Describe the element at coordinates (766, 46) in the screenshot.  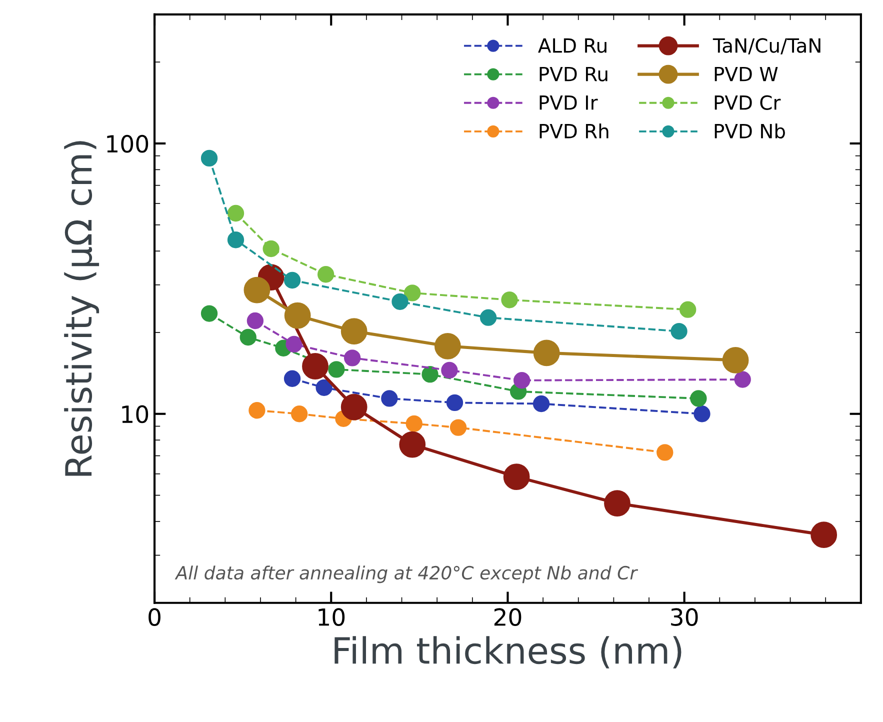
I see `legend-label: TaN/Cu/TaN` at that location.